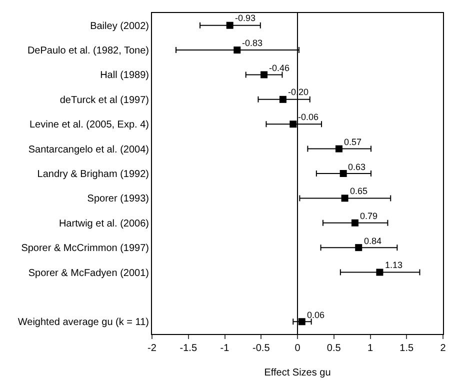  I want to click on data-label: -0.83, so click(252, 43).